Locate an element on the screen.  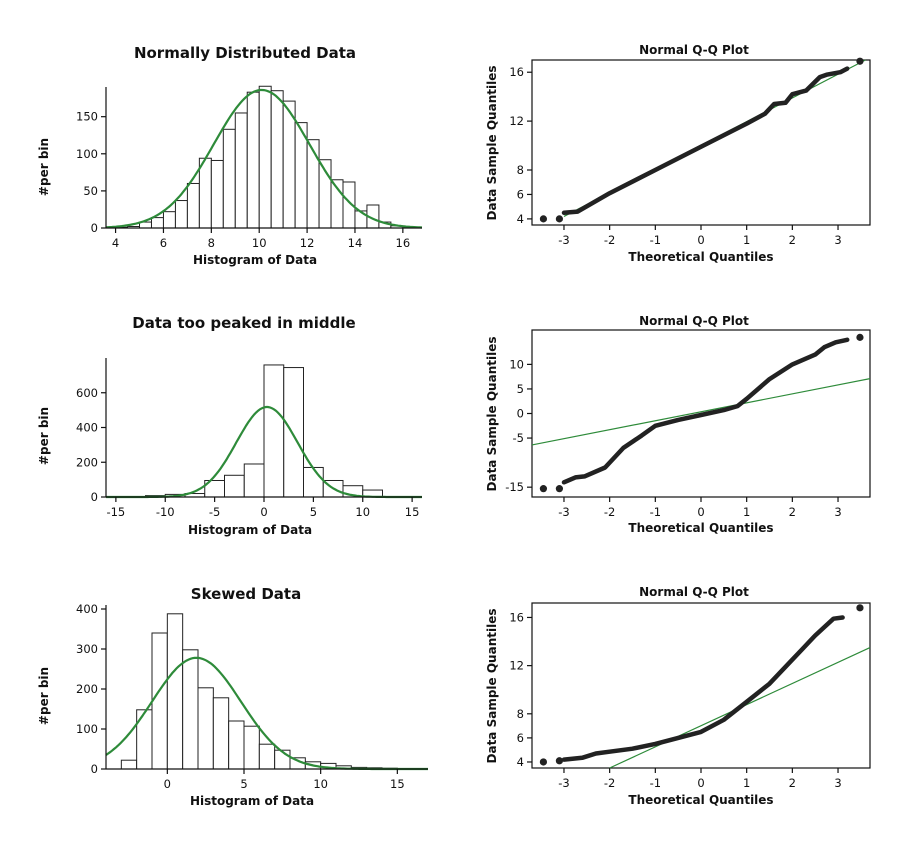
x-tick-label: -15 is located at coordinates (115, 512).